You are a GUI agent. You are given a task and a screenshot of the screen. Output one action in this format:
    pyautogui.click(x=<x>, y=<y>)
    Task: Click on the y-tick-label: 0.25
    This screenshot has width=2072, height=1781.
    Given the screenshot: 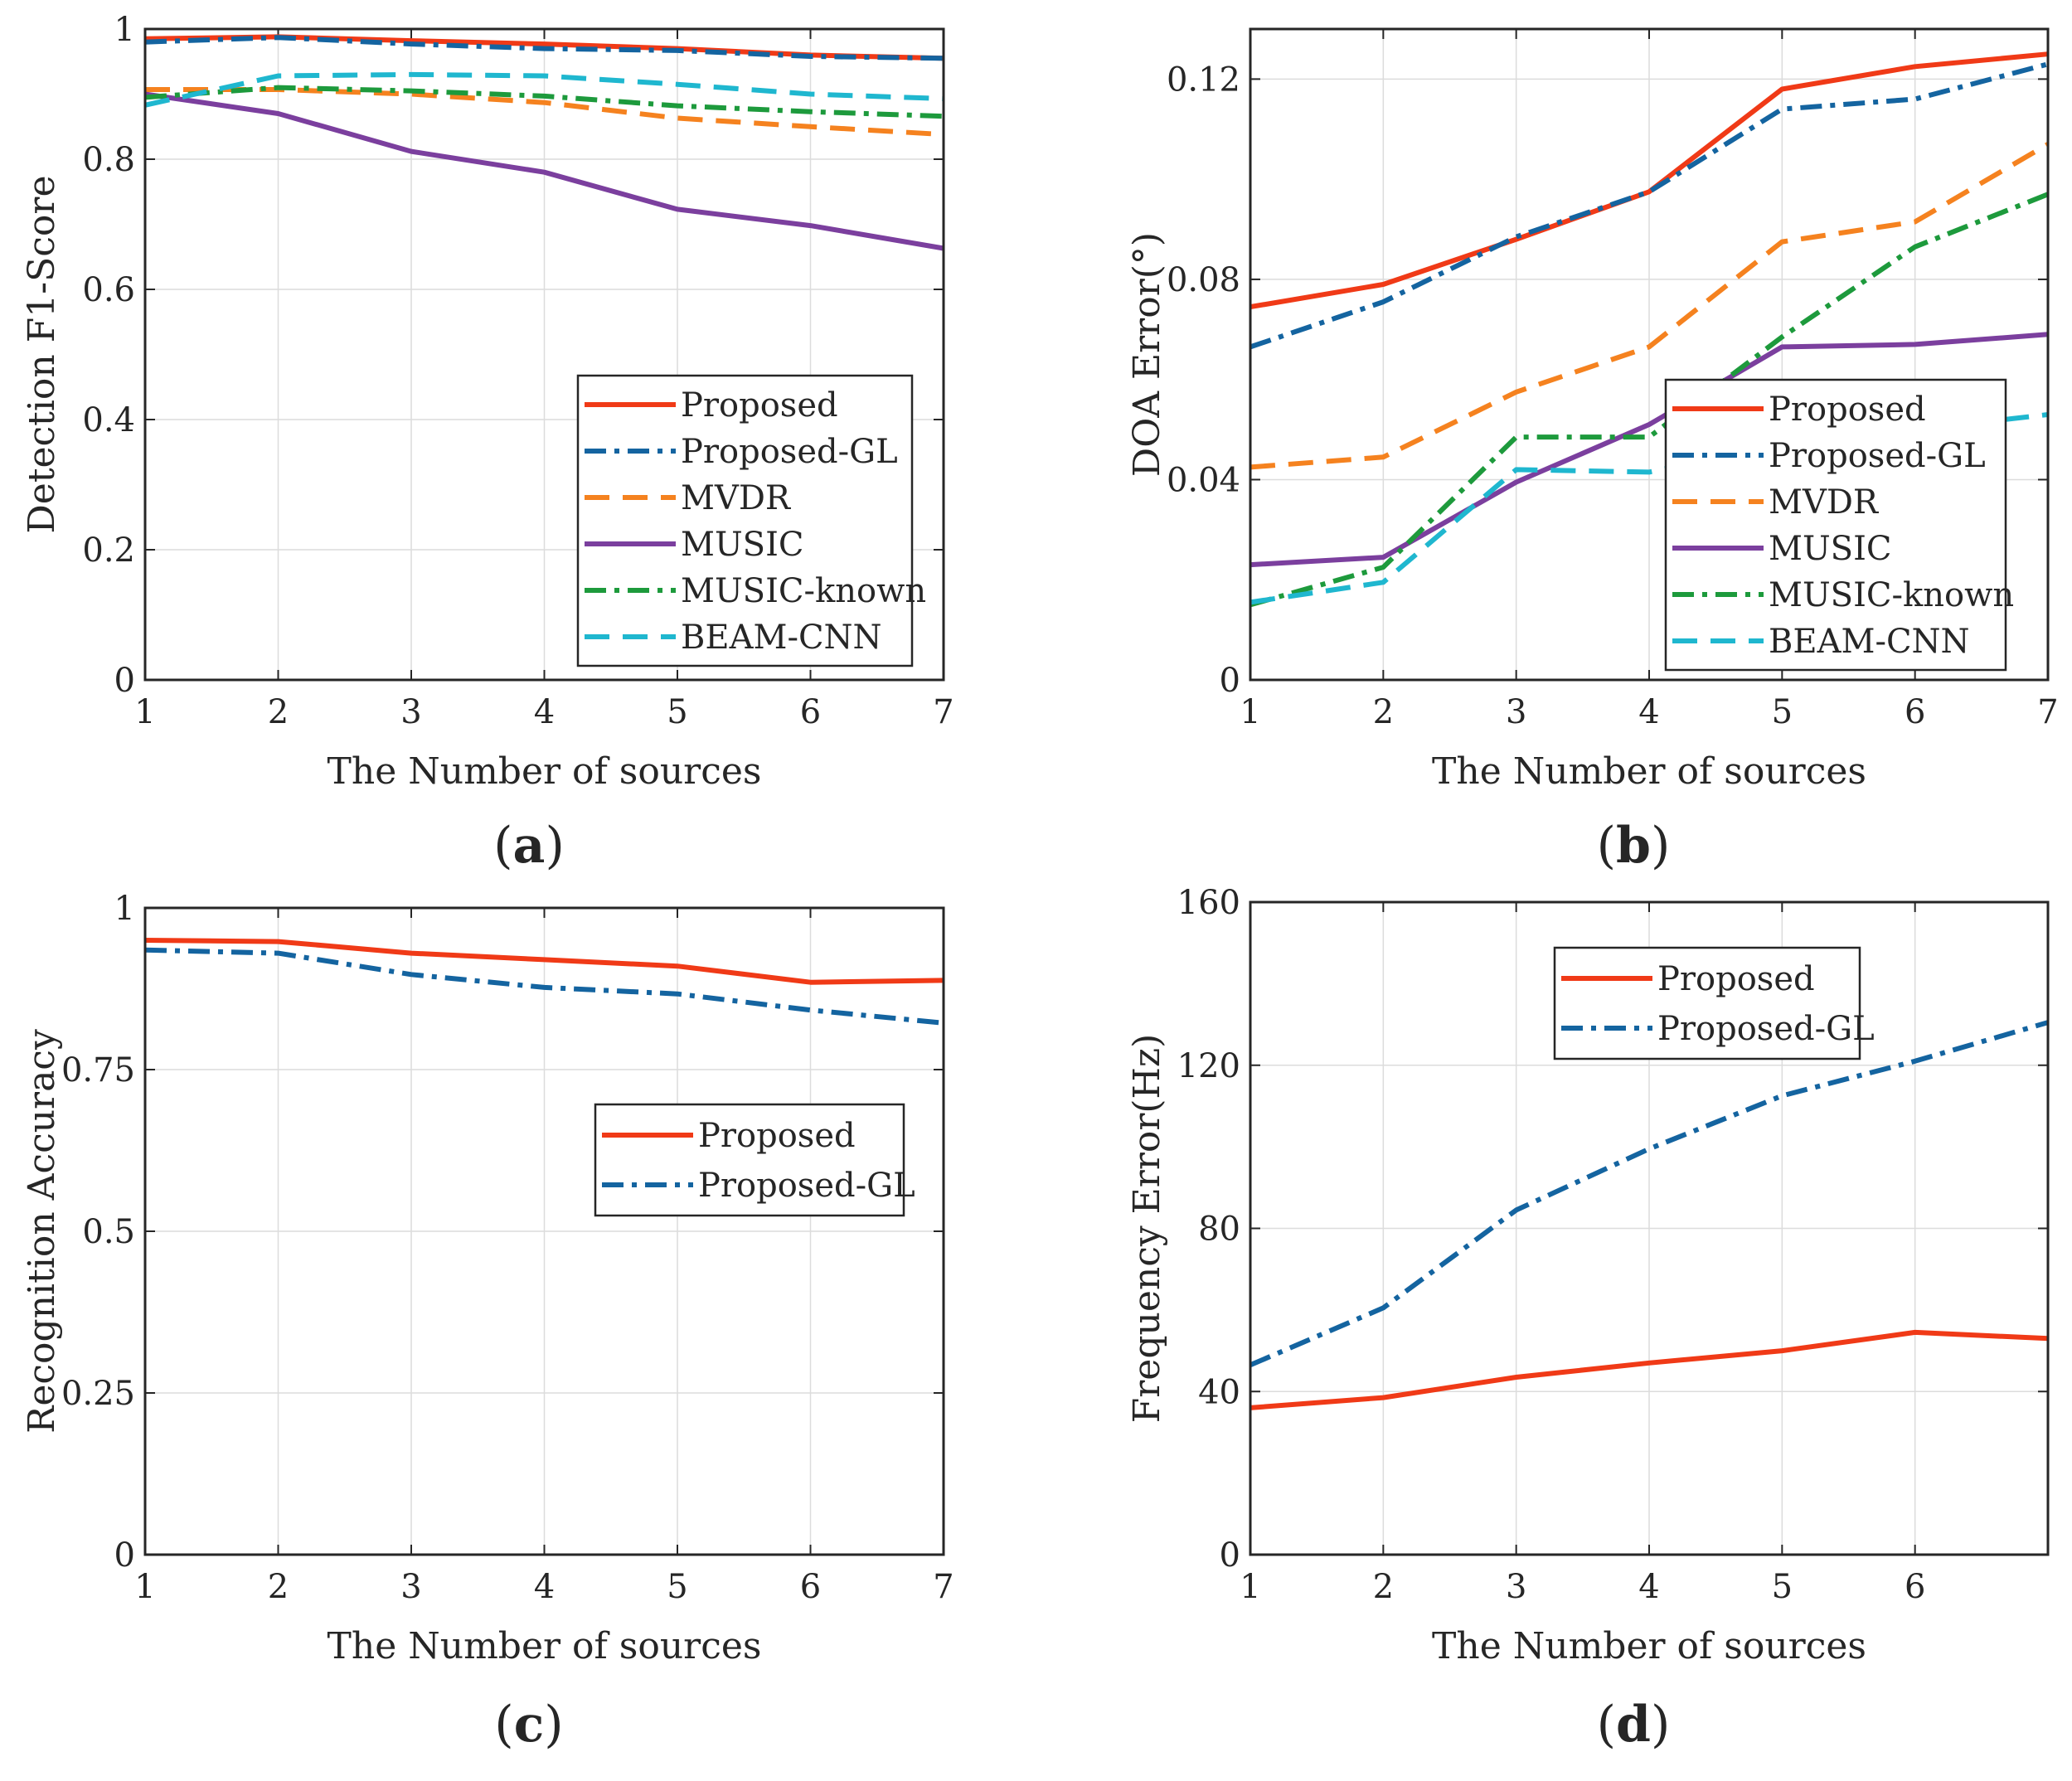 What is the action you would take?
    pyautogui.click(x=98, y=1394)
    